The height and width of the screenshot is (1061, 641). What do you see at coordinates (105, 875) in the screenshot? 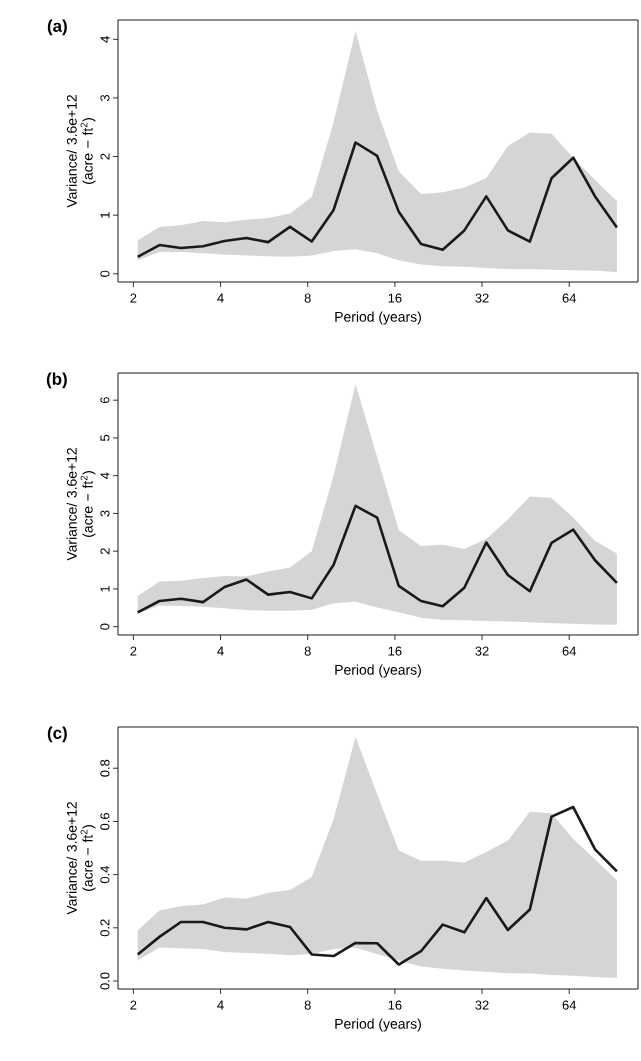
I see `y-tick-label: 0.4` at bounding box center [105, 875].